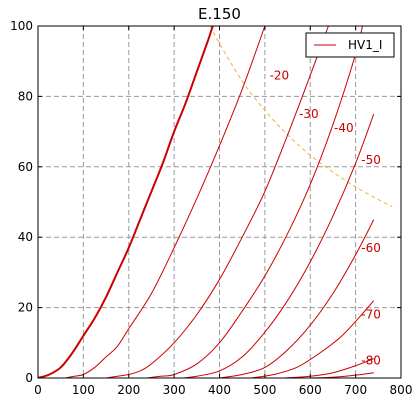 The image size is (419, 404). I want to click on x-tick-label-0: 0, so click(38, 390).